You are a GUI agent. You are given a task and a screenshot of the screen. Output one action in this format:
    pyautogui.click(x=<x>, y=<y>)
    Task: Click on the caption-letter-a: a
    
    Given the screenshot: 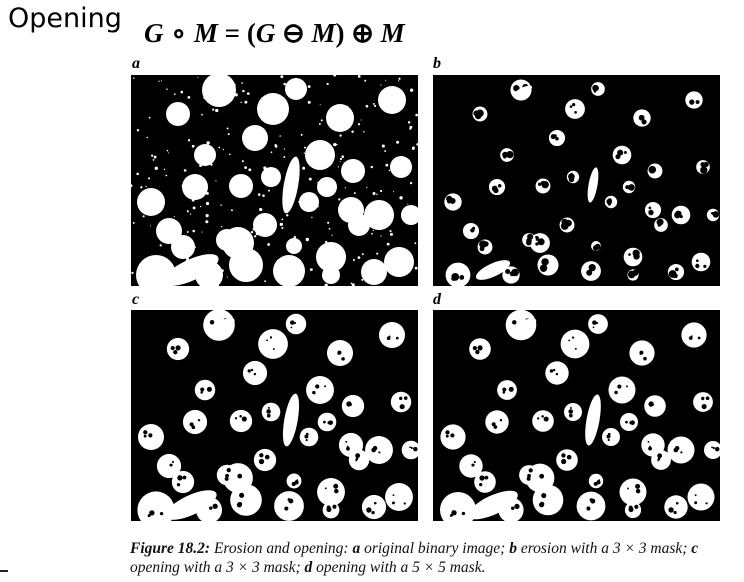 What is the action you would take?
    pyautogui.click(x=356, y=548)
    